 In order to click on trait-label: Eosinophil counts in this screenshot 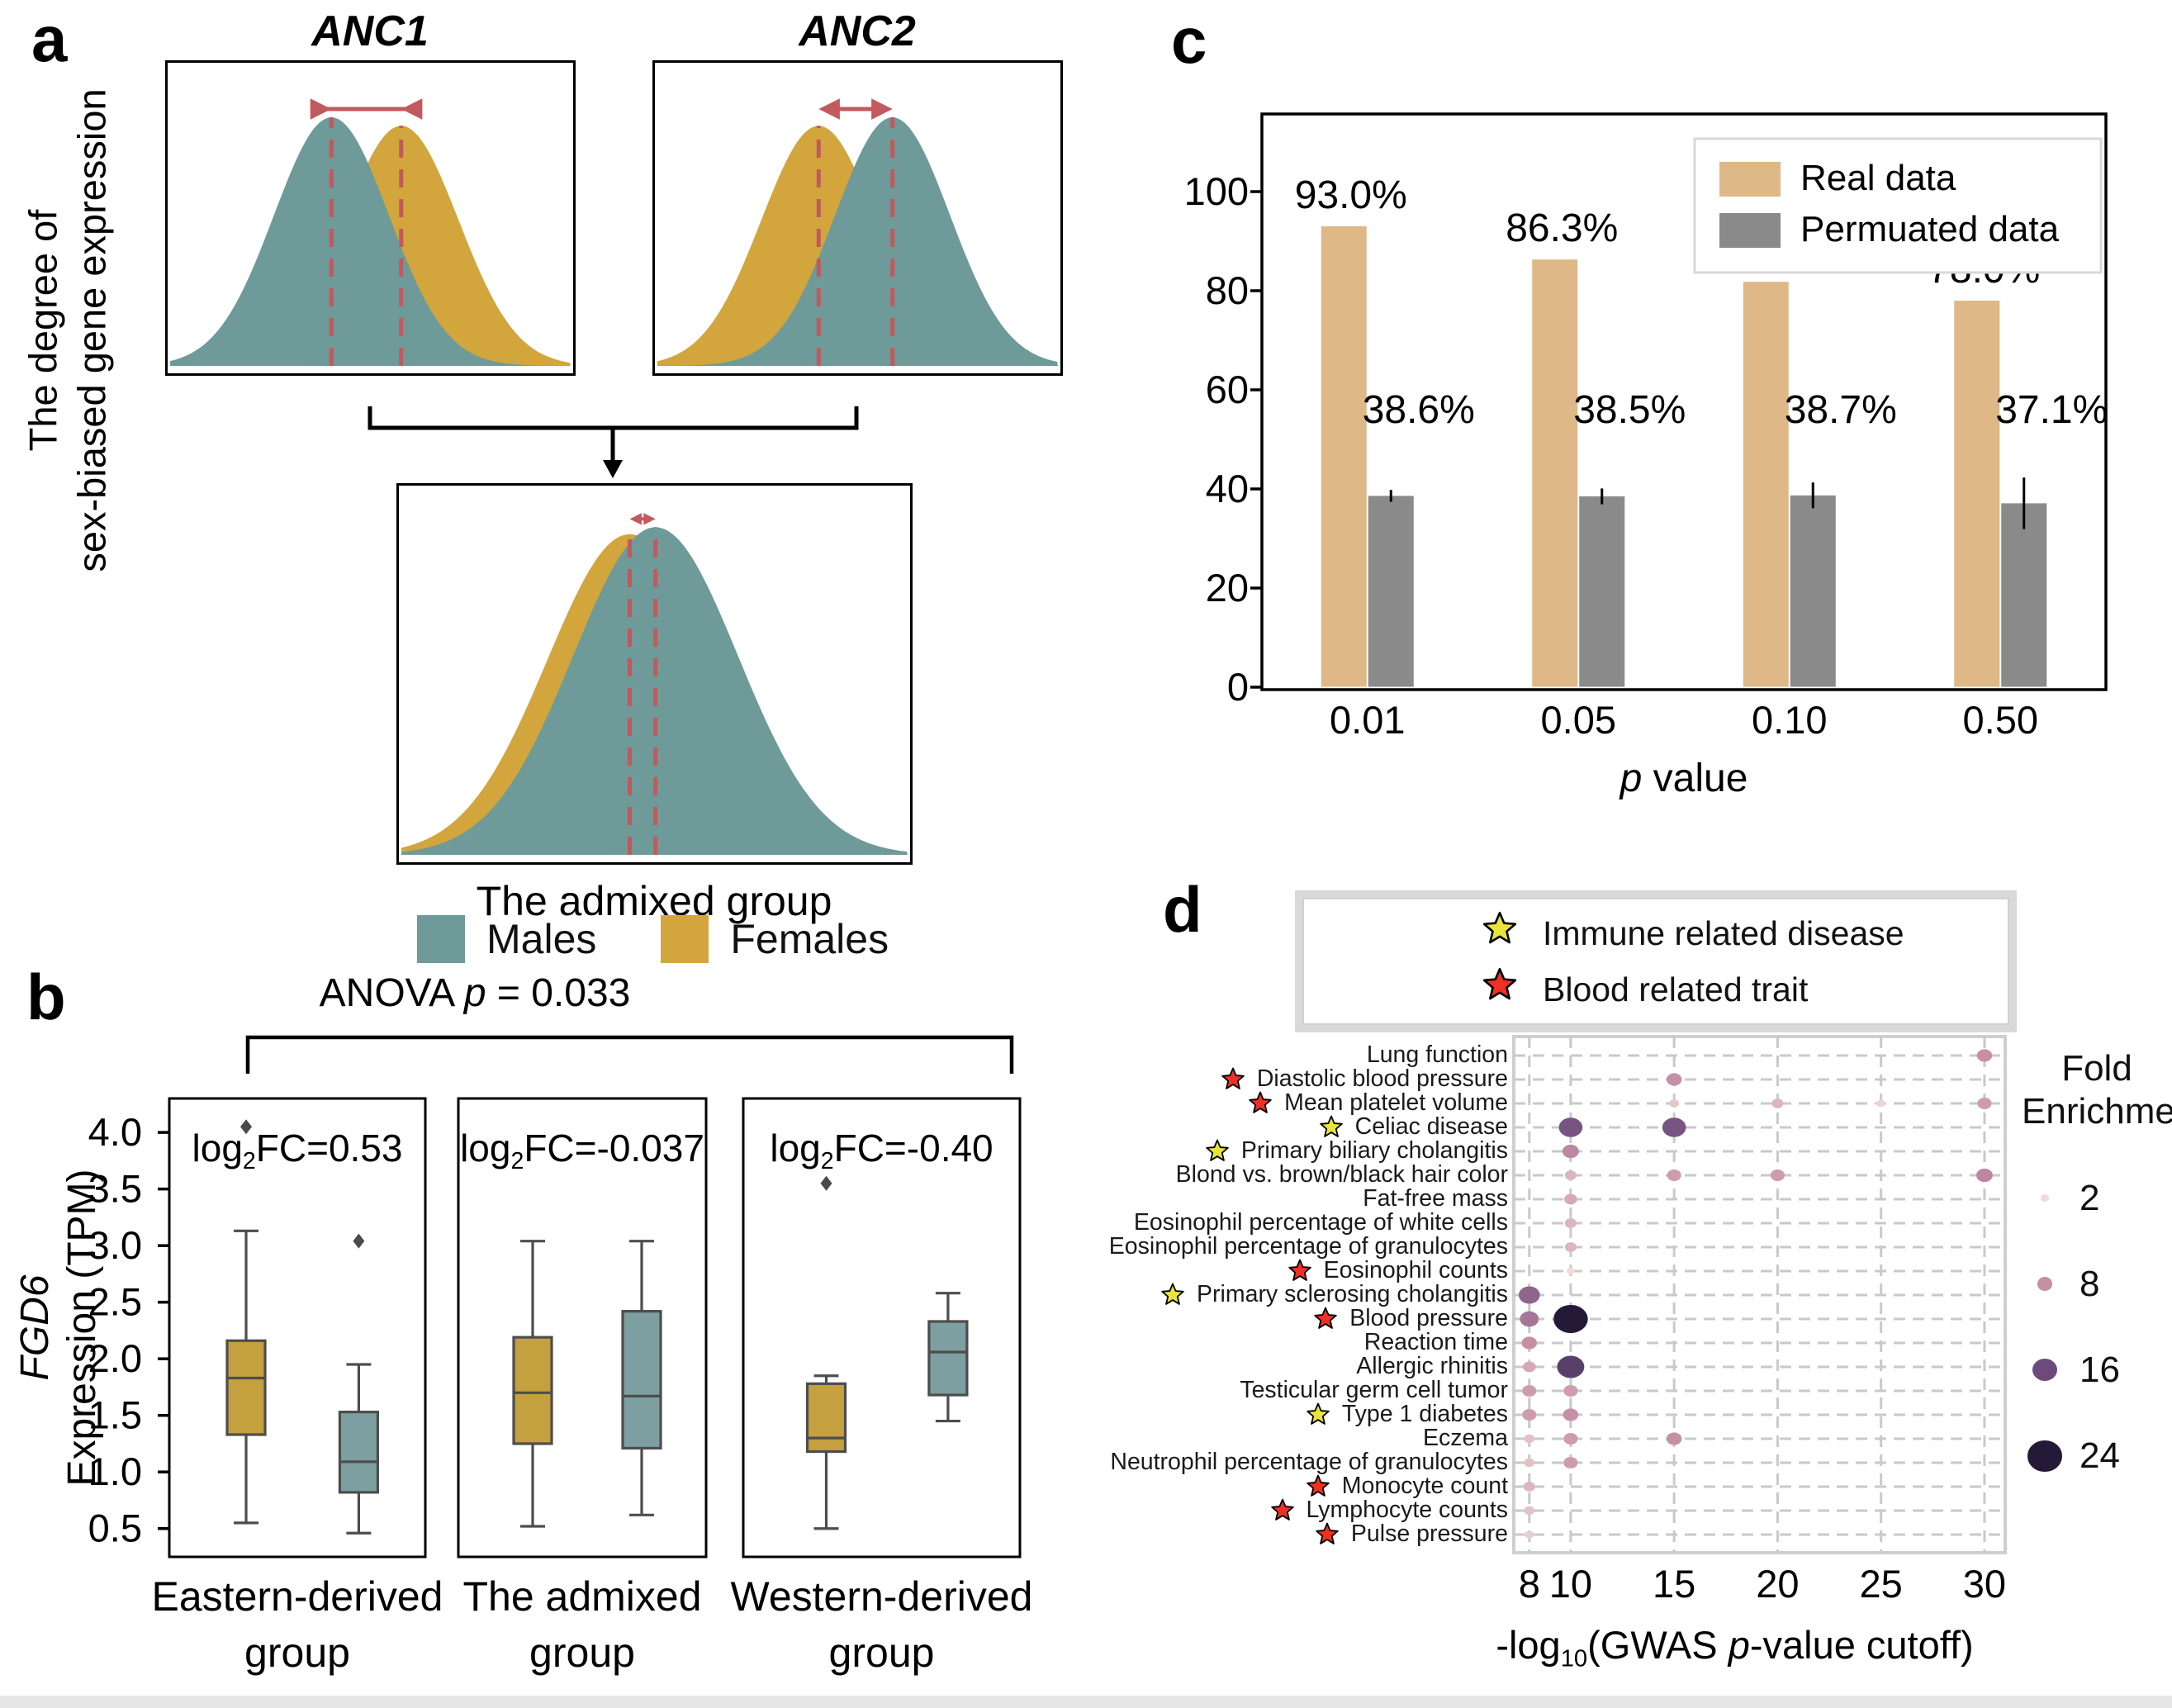, I will do `click(1415, 1270)`.